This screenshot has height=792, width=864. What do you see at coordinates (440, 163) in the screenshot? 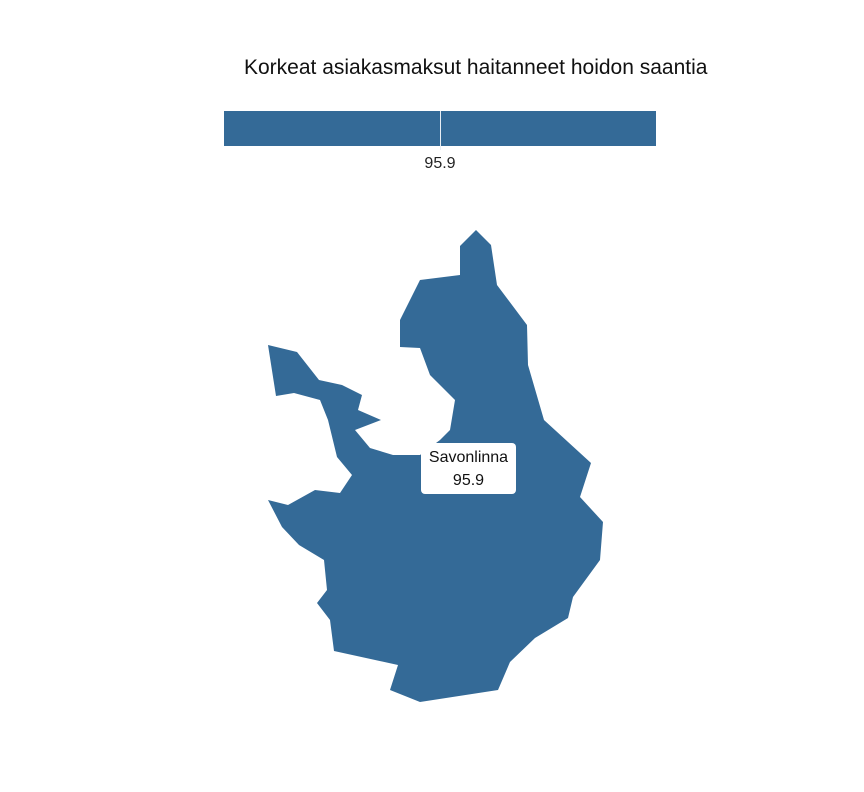
I see `legend-tick-label: 95.9` at bounding box center [440, 163].